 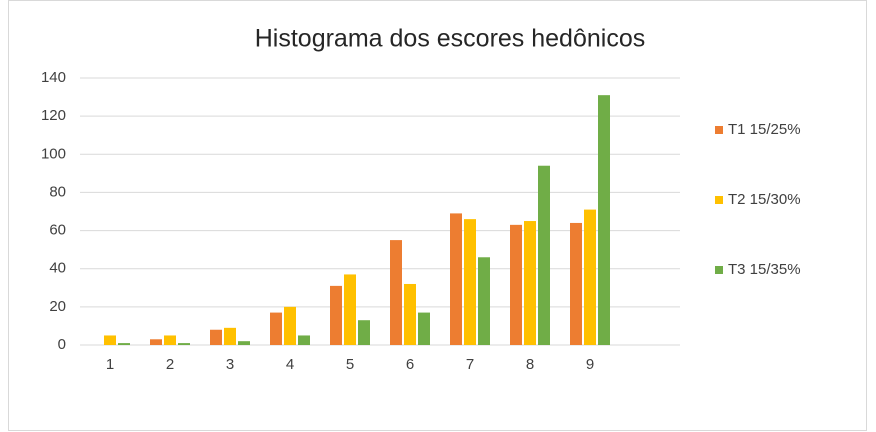 What do you see at coordinates (764, 269) in the screenshot?
I see `legend-label: T3 15/35%` at bounding box center [764, 269].